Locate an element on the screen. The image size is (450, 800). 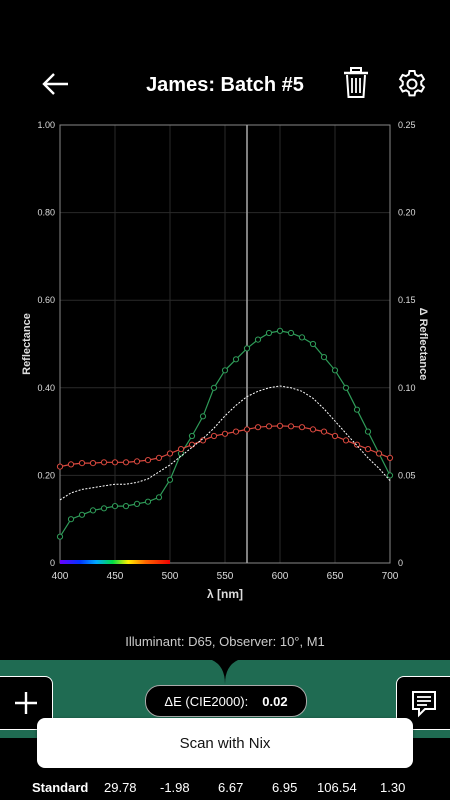
y2-tick-label: 0.05 is located at coordinates (407, 475).